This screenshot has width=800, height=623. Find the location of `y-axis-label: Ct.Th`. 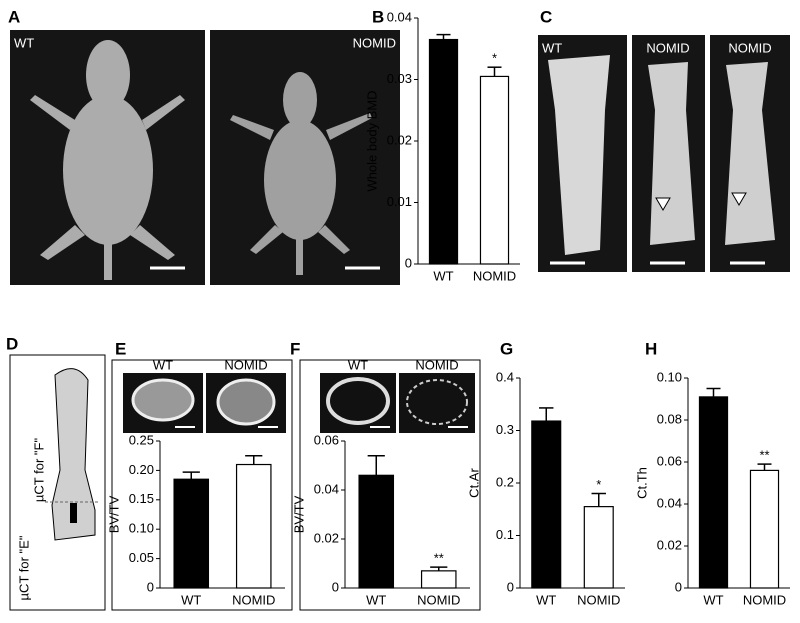

y-axis-label: Ct.Th is located at coordinates (641, 483).